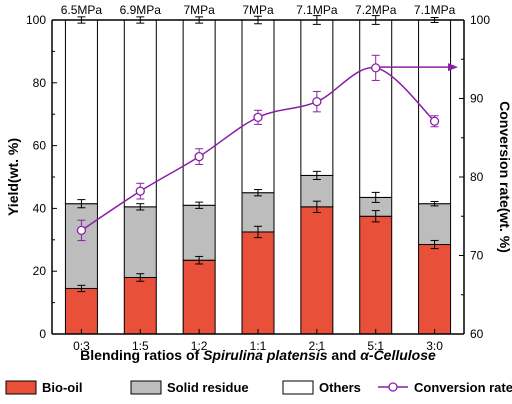 Image resolution: width=512 pixels, height=404 pixels. I want to click on legend-label-0: Bio-oil, so click(62, 387).